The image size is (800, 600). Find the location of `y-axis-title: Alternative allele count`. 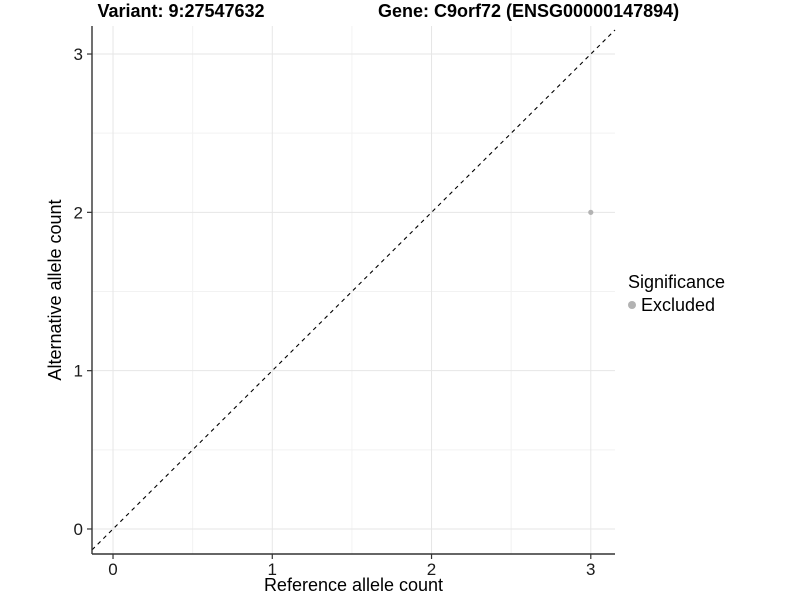

y-axis-title: Alternative allele count is located at coordinates (55, 290).